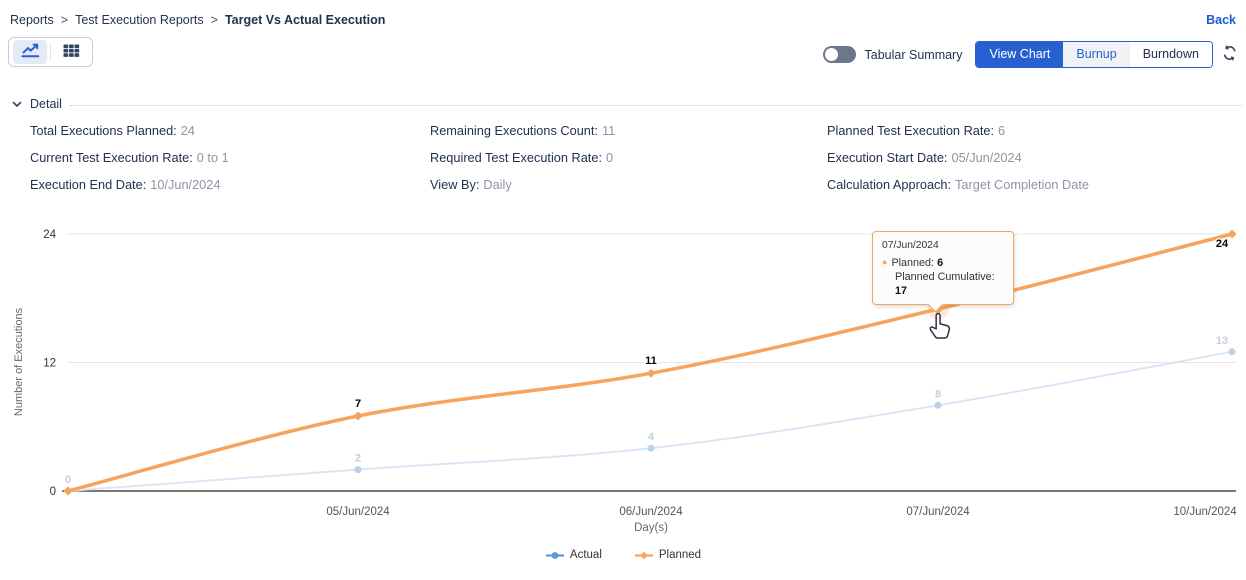  What do you see at coordinates (103, 130) in the screenshot?
I see `field-label: Total Executions Planned:` at bounding box center [103, 130].